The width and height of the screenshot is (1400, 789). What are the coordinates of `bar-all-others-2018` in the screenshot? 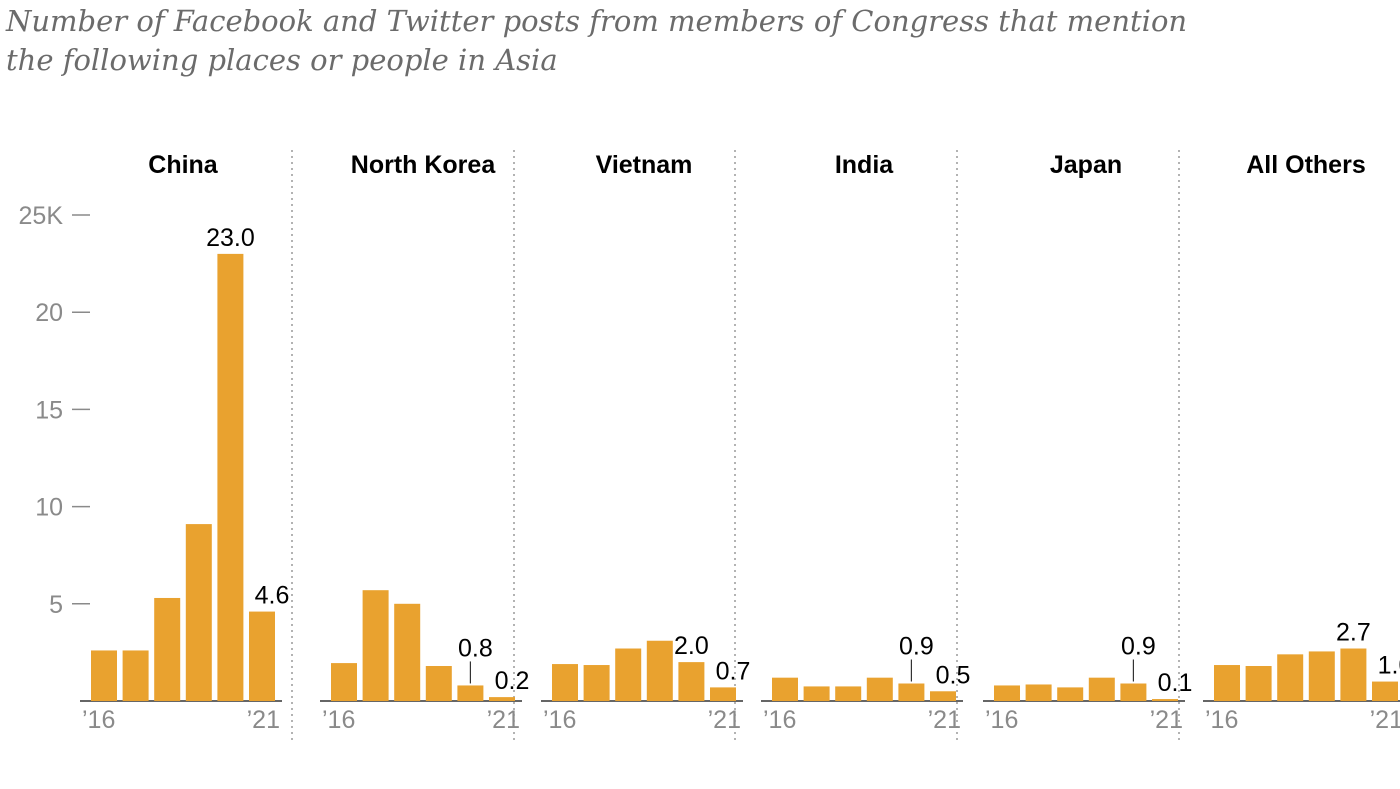 It's located at (1290, 677).